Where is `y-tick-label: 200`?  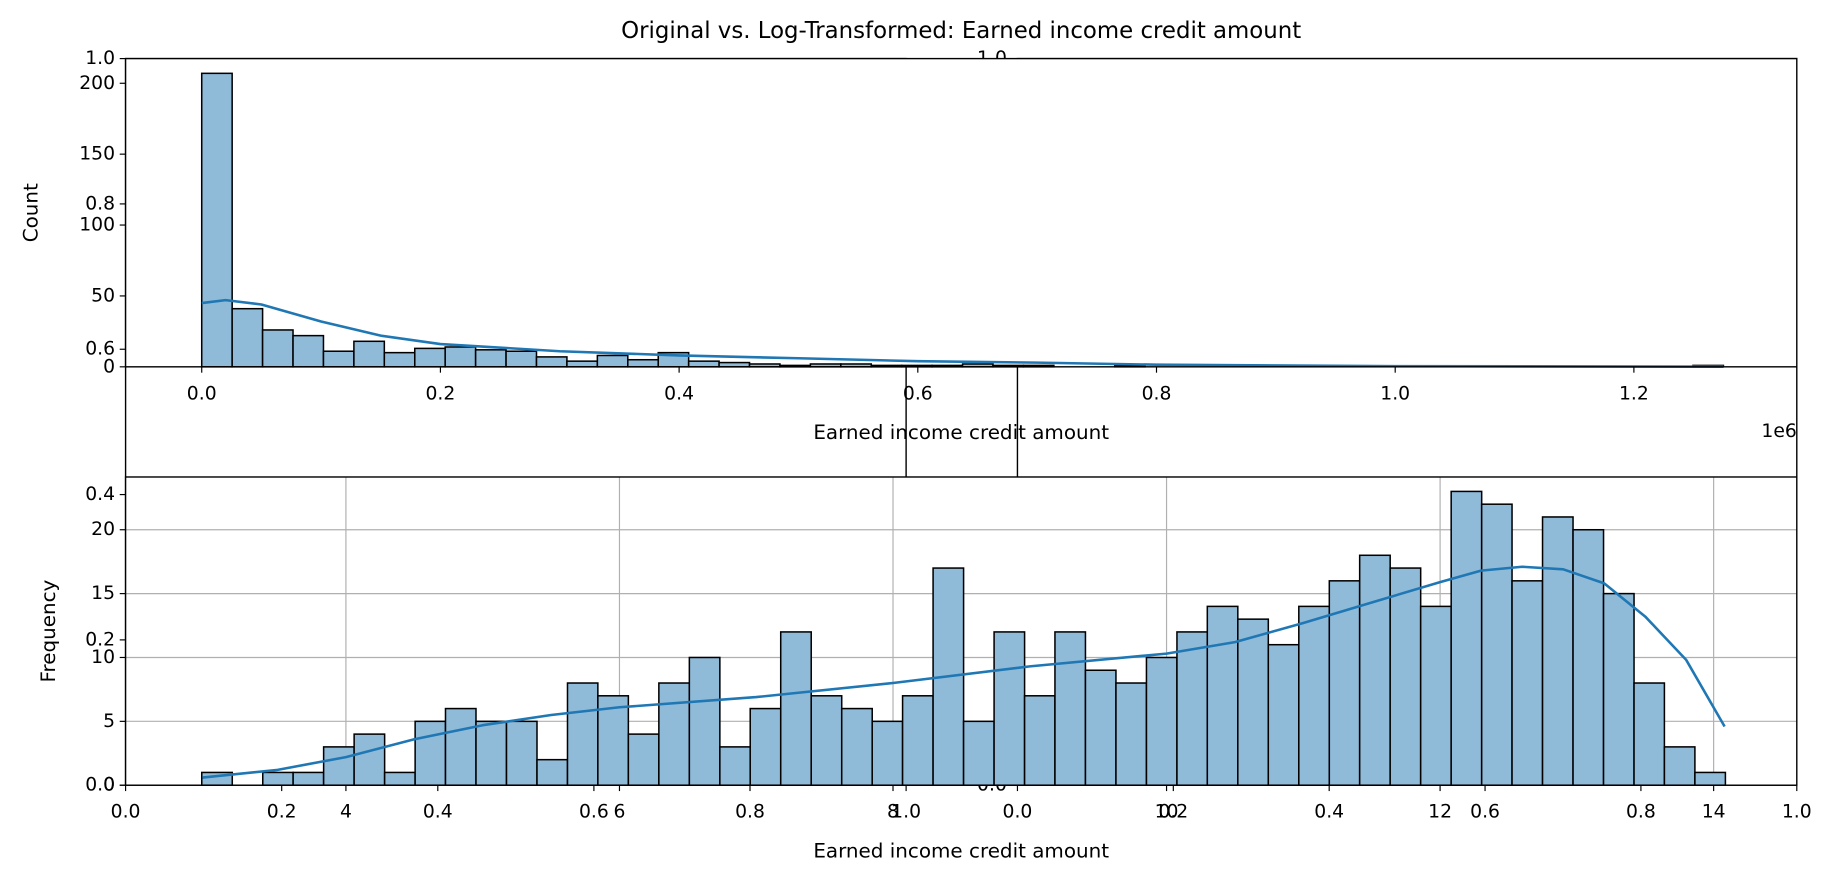 y-tick-label: 200 is located at coordinates (97, 83).